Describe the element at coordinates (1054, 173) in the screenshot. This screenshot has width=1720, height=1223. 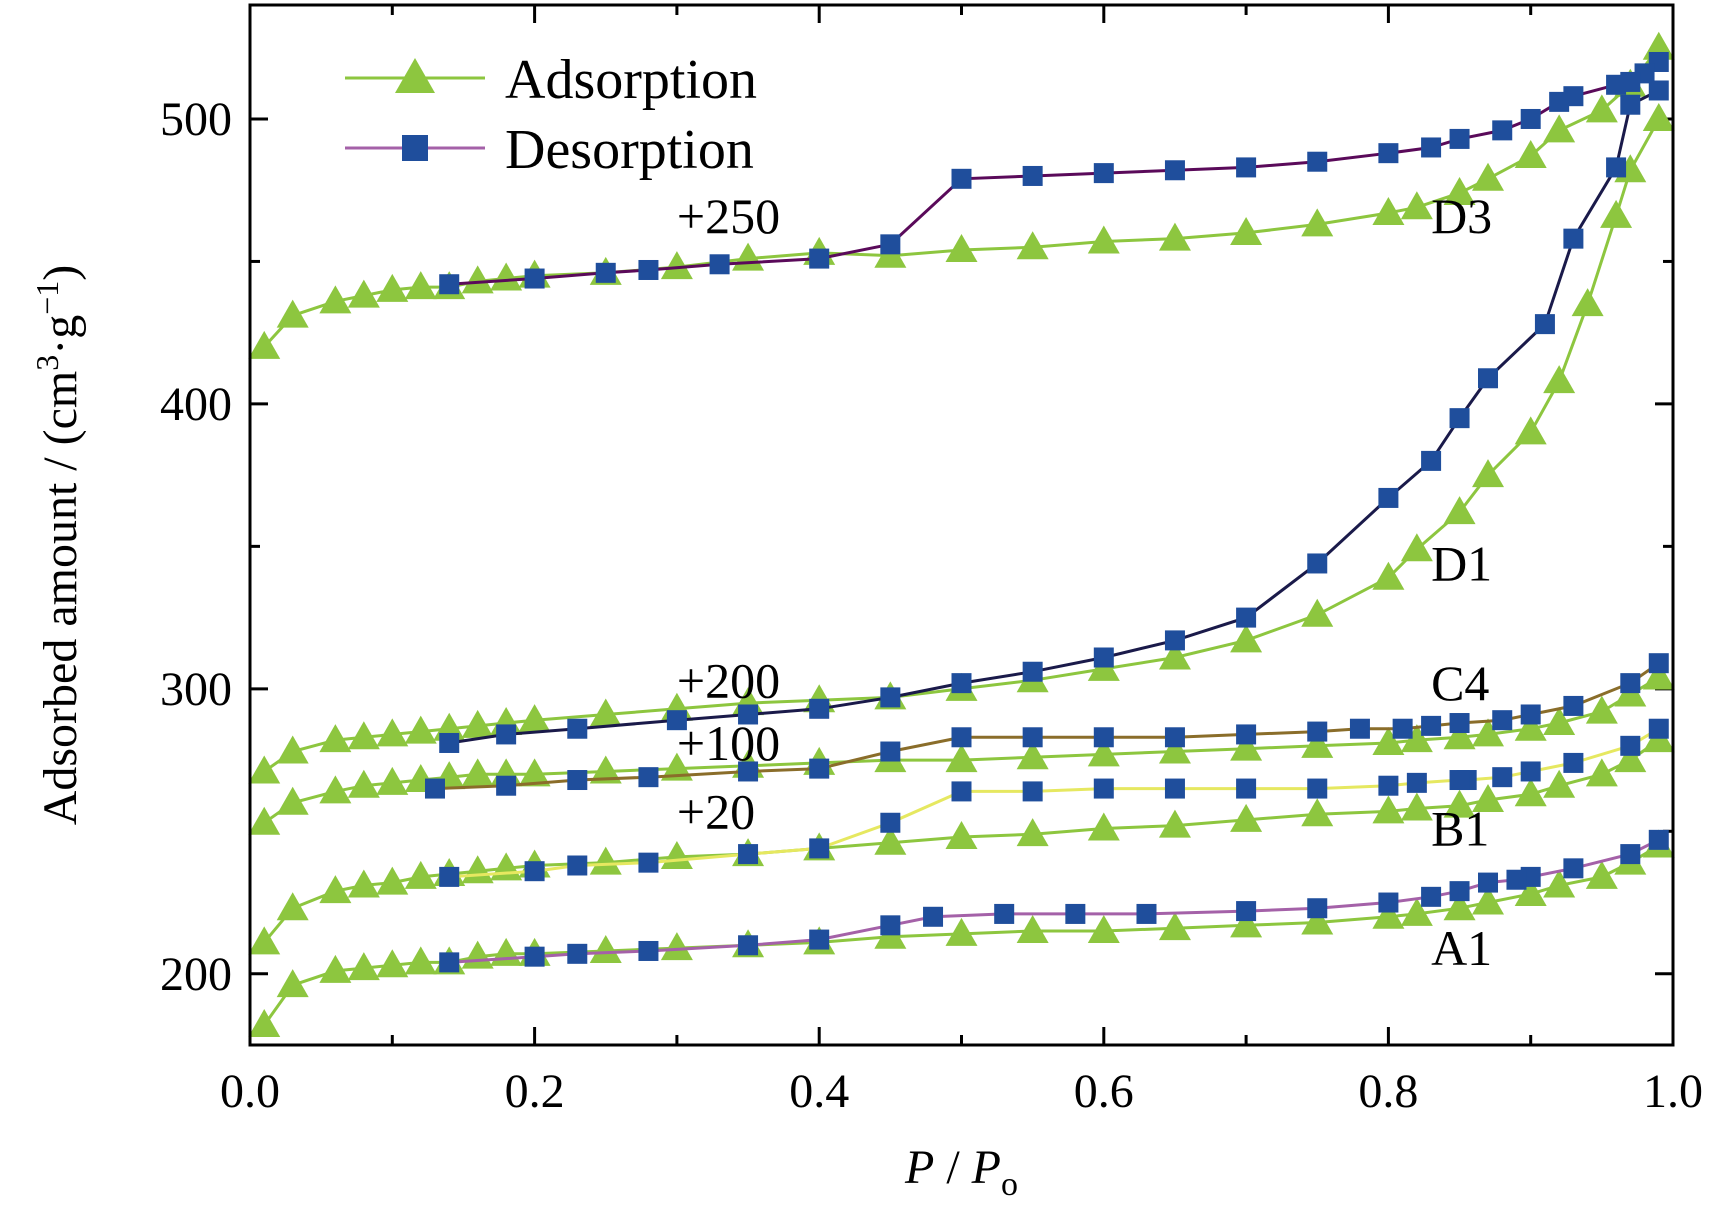
I see `series-d3-desorption` at that location.